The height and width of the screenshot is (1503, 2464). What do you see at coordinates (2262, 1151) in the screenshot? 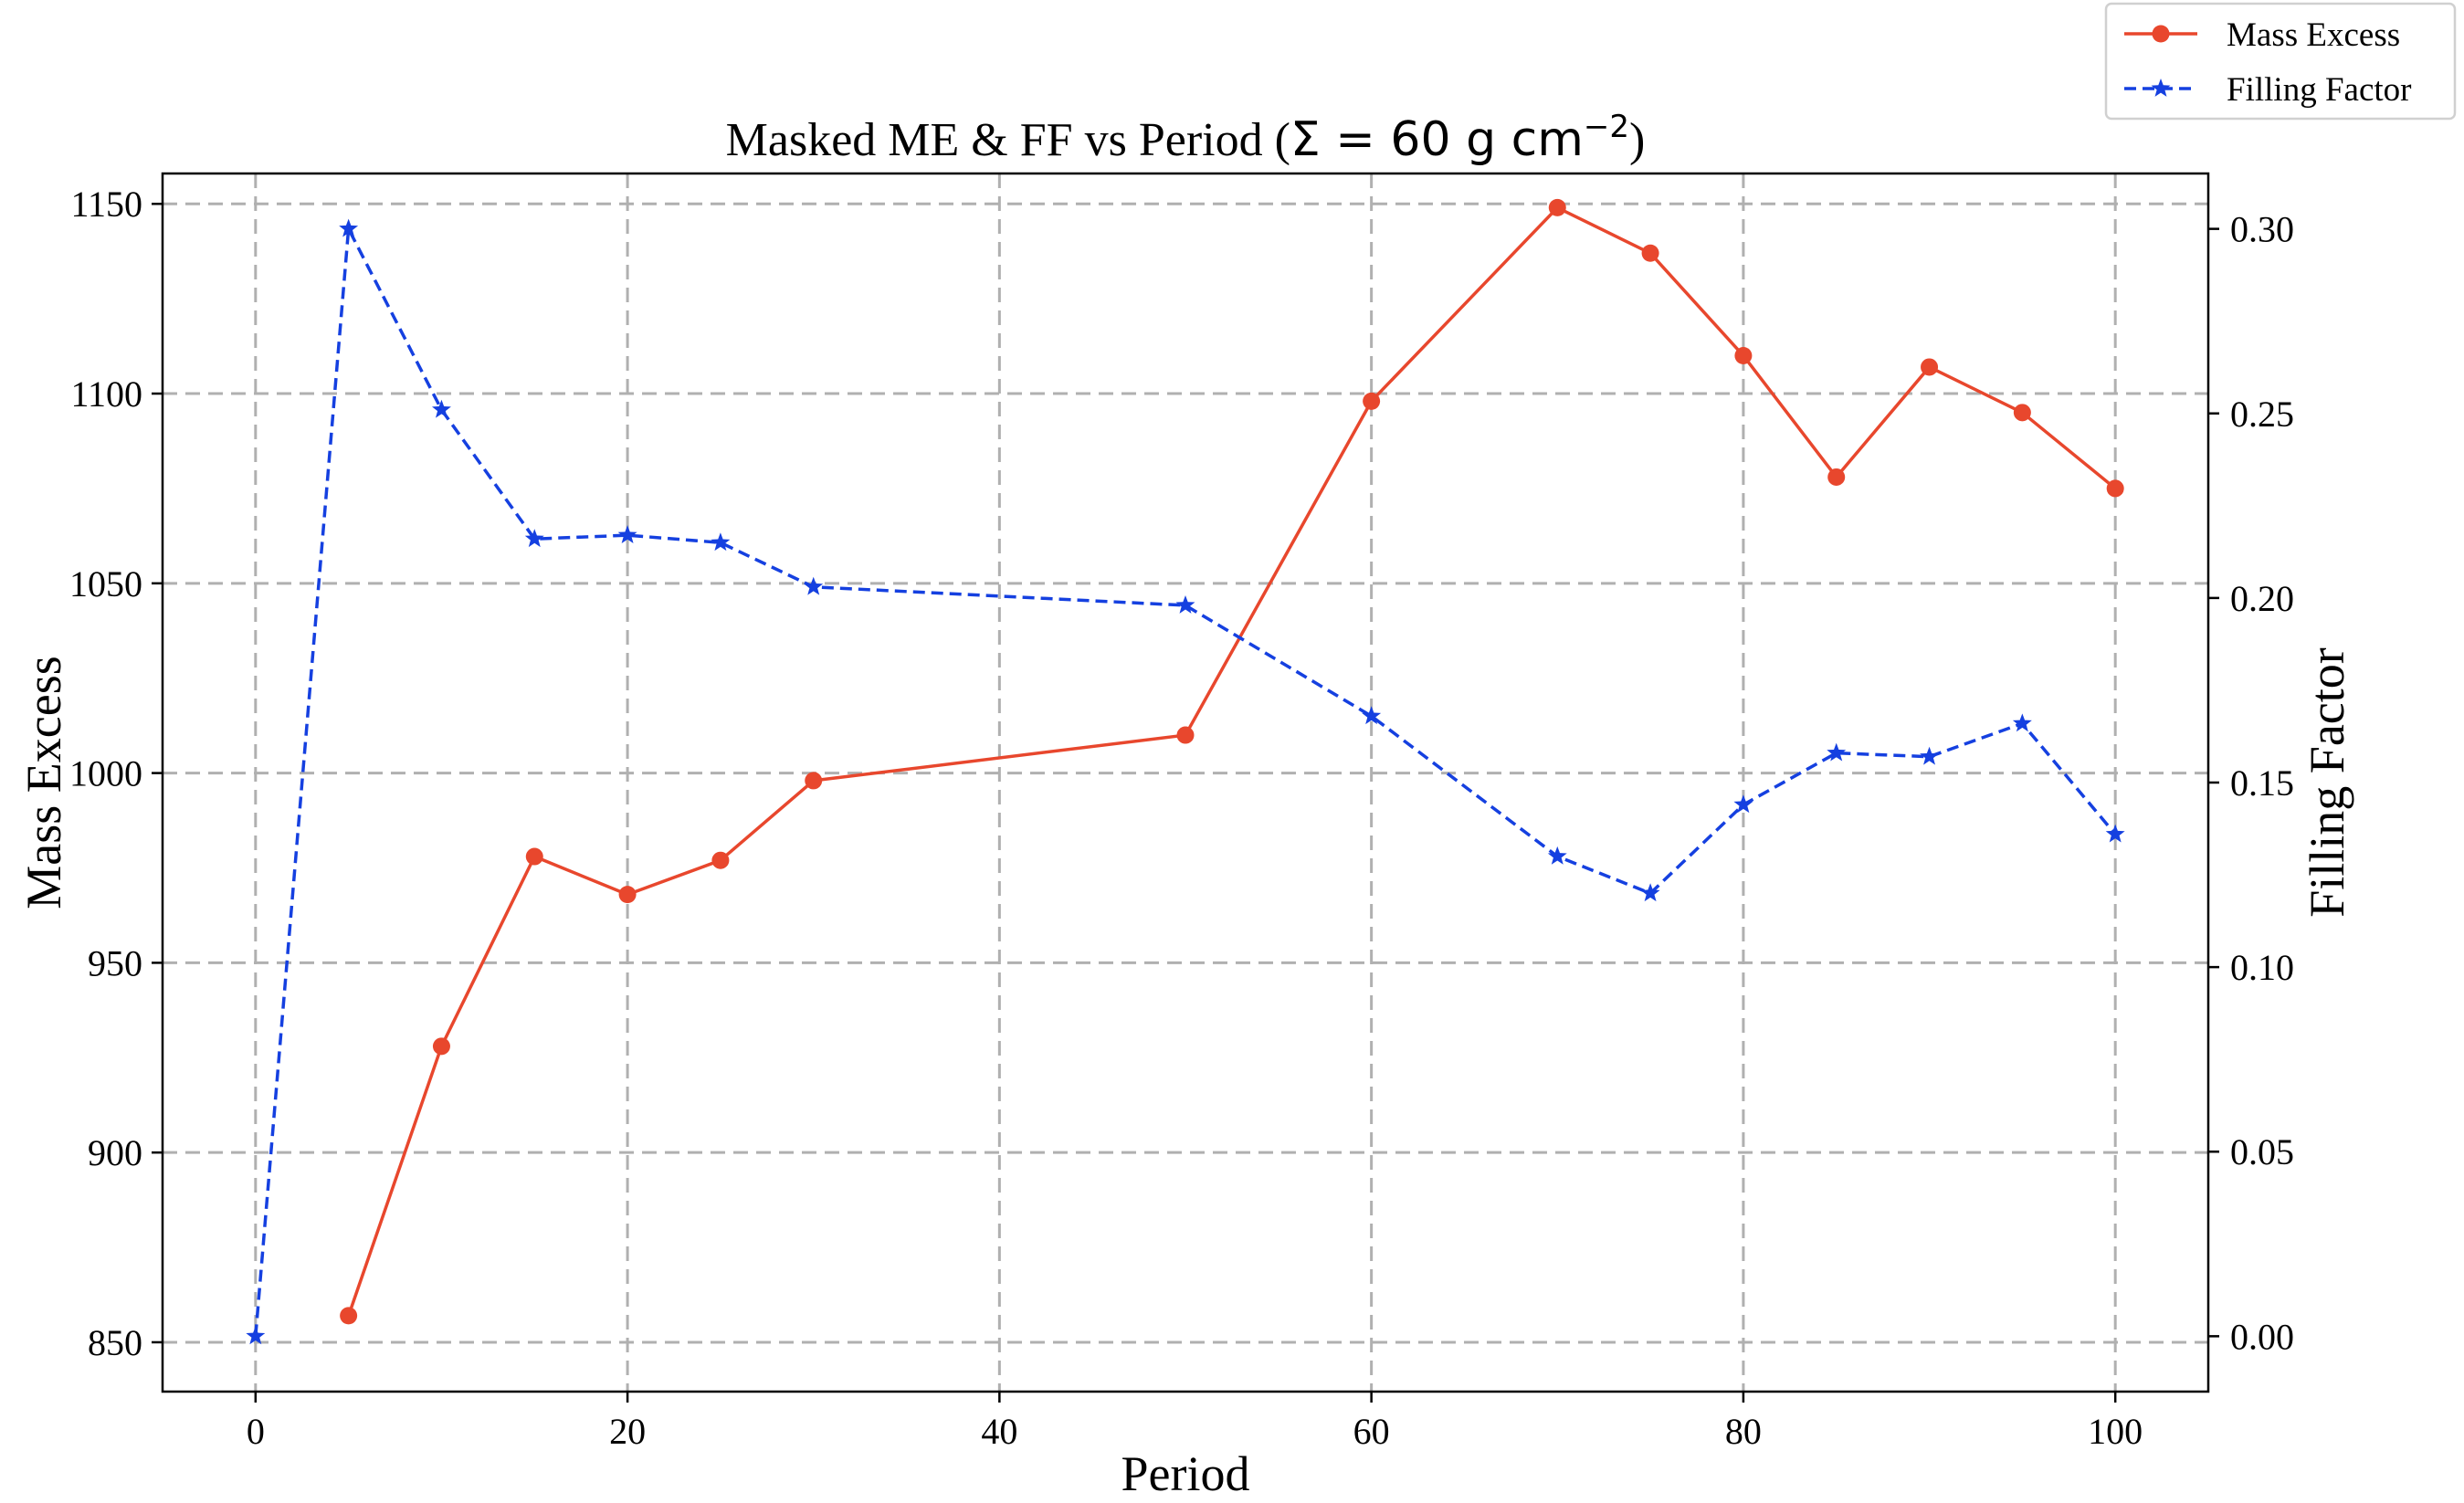
I see `y-right-tick-label: 0.05` at bounding box center [2262, 1151].